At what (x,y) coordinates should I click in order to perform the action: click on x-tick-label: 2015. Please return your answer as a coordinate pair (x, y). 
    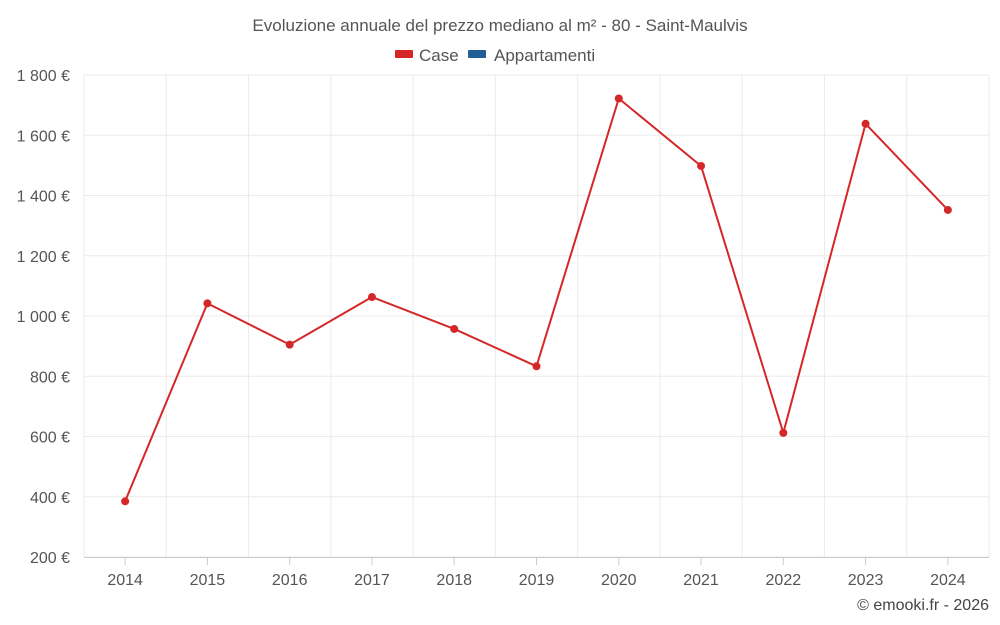
    Looking at the image, I should click on (208, 580).